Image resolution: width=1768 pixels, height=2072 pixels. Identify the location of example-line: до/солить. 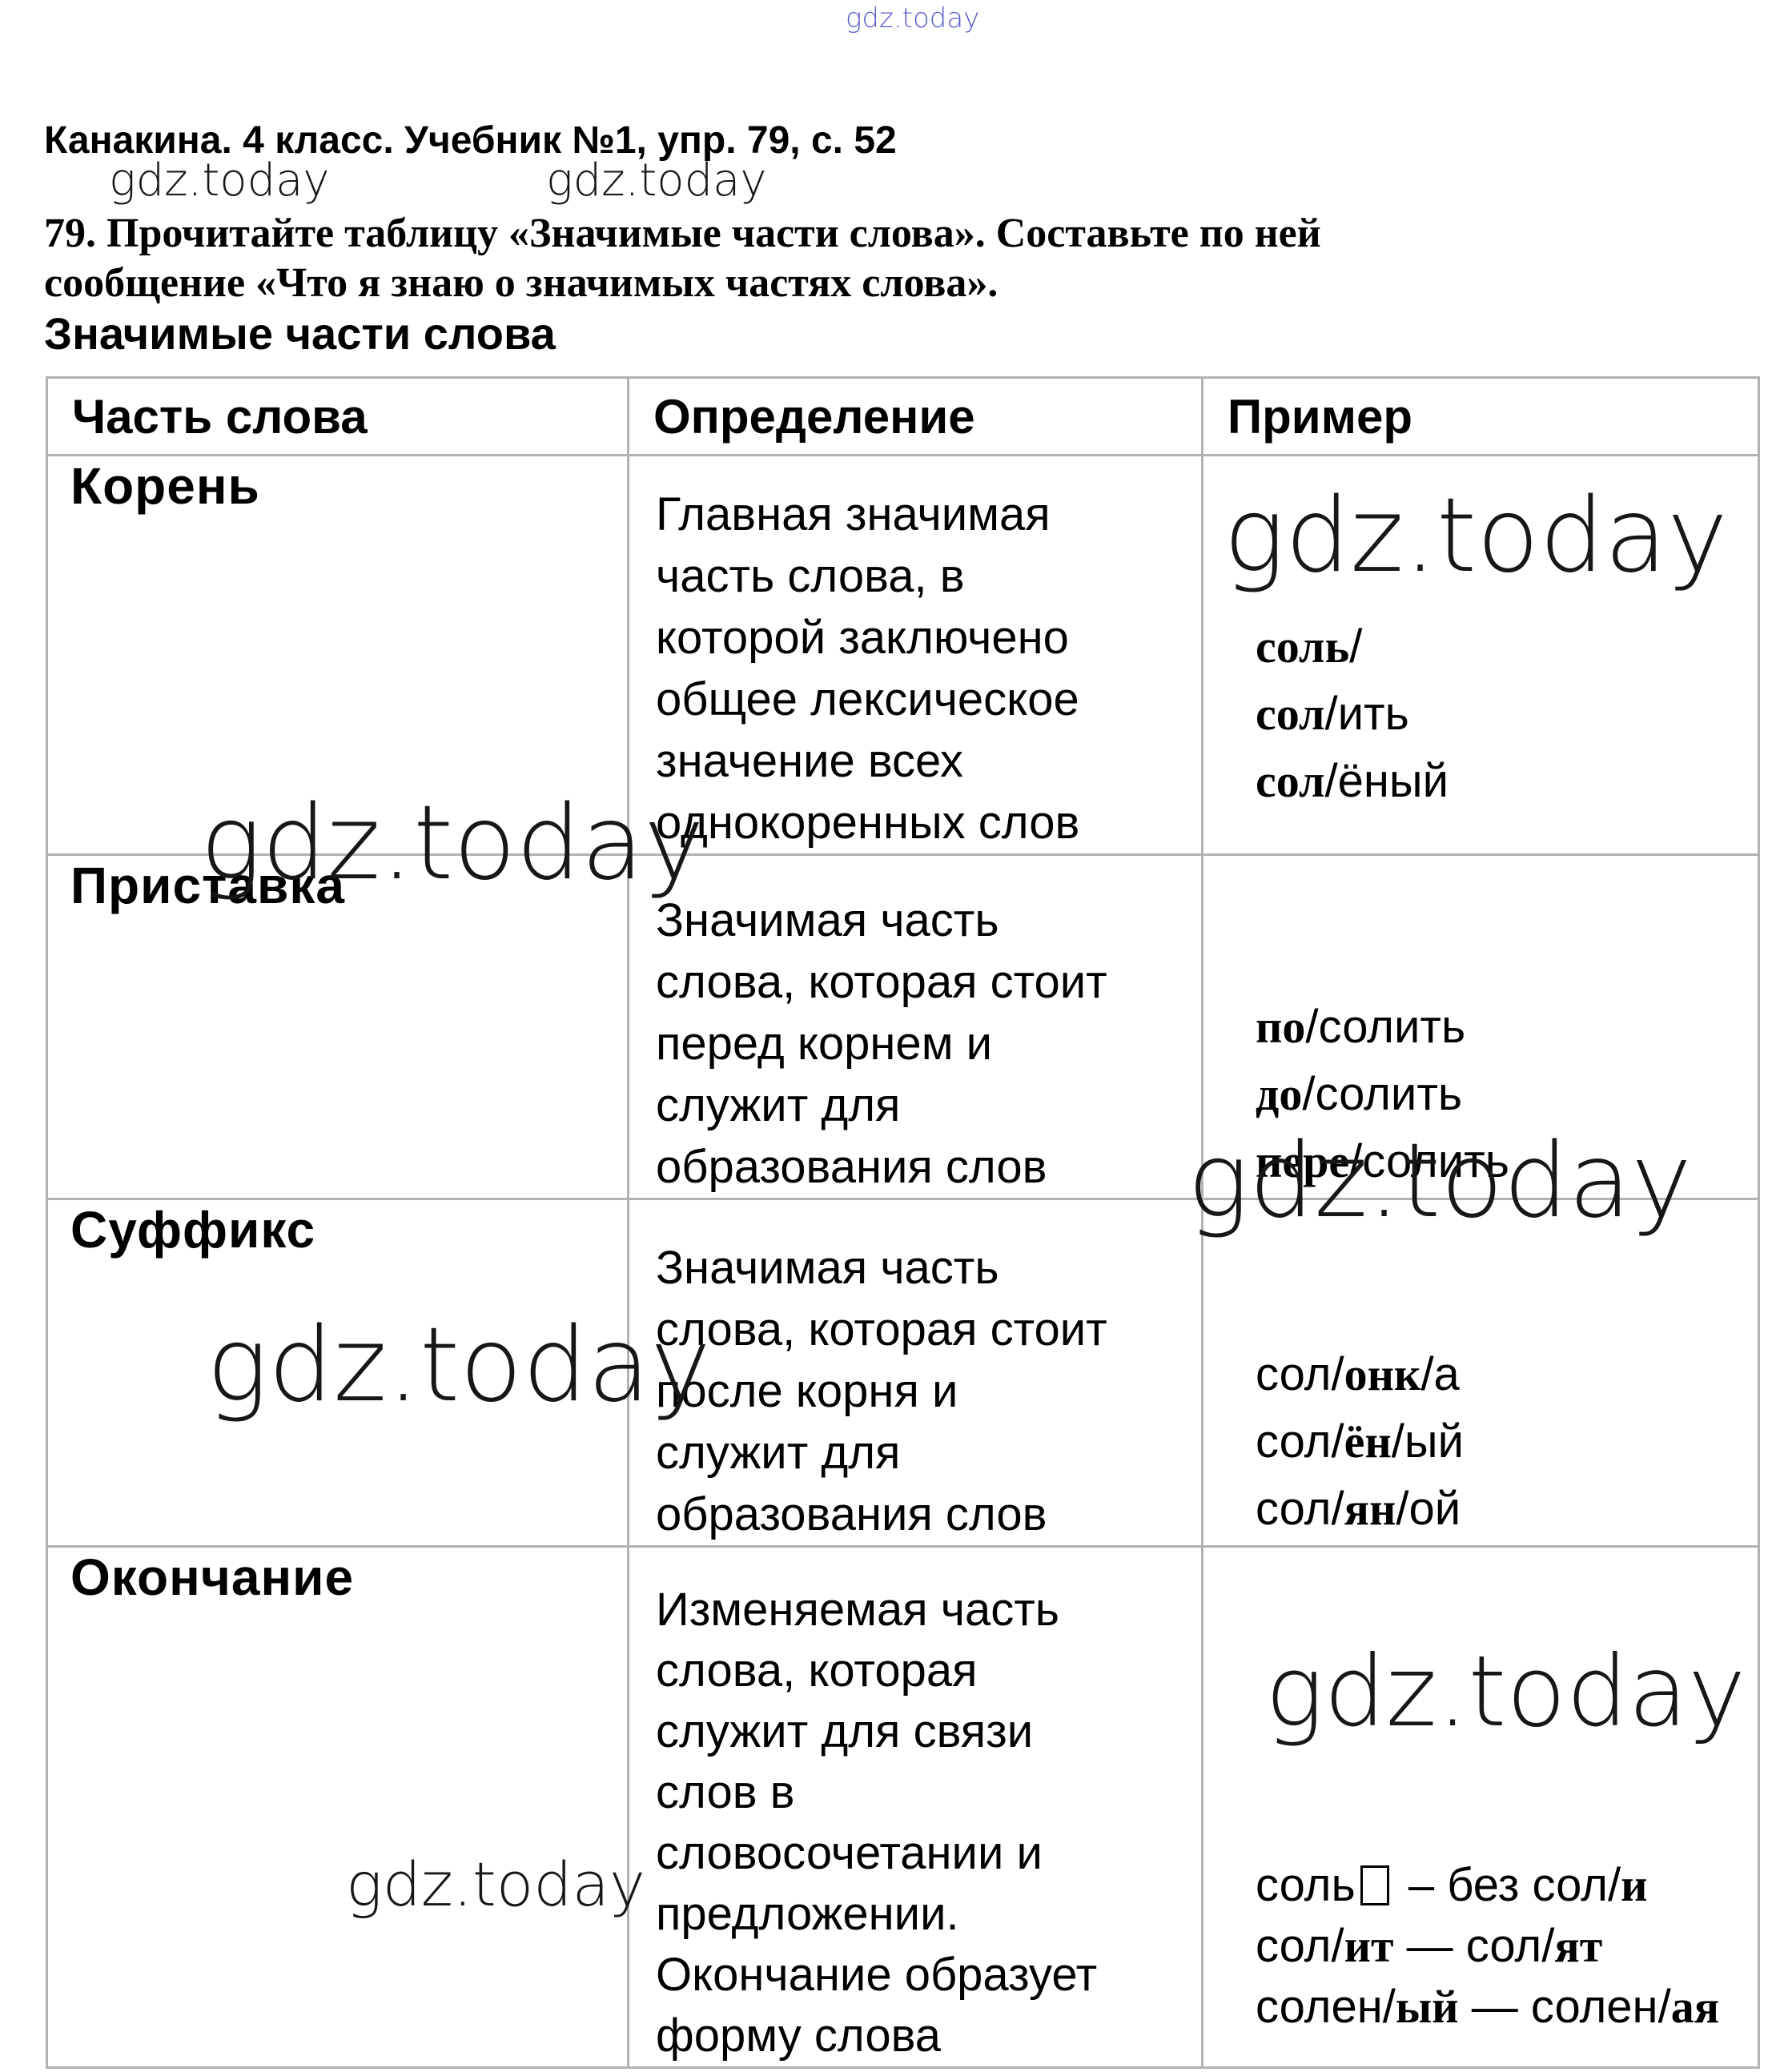
(1506, 1095).